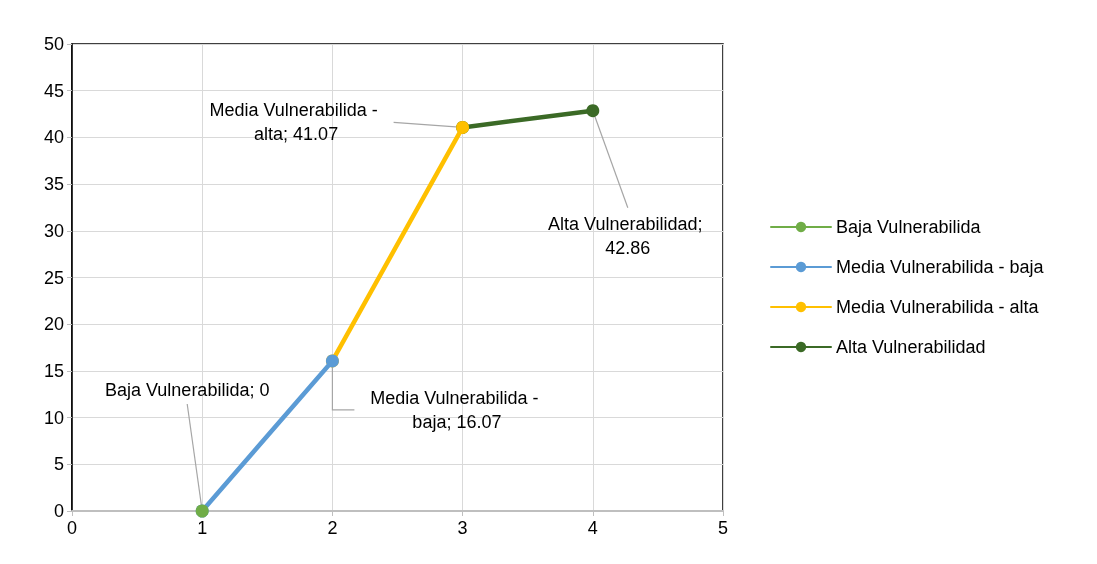 The image size is (1097, 564). Describe the element at coordinates (58, 511) in the screenshot. I see `y-tick-label: 0` at that location.